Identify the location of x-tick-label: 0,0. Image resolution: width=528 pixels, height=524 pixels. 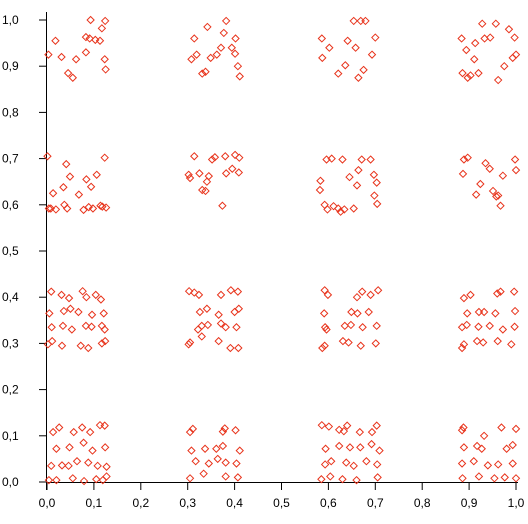
(47, 503).